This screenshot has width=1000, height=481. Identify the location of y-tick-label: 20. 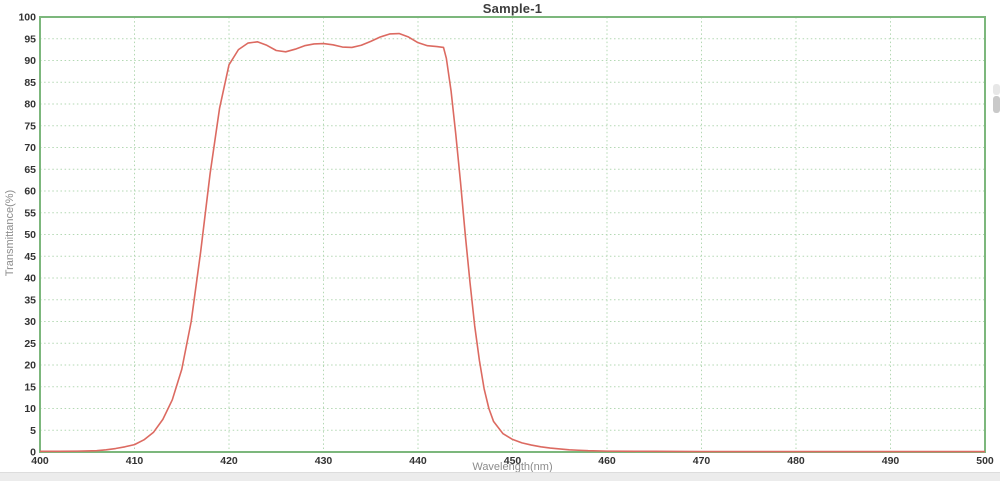
(30, 366).